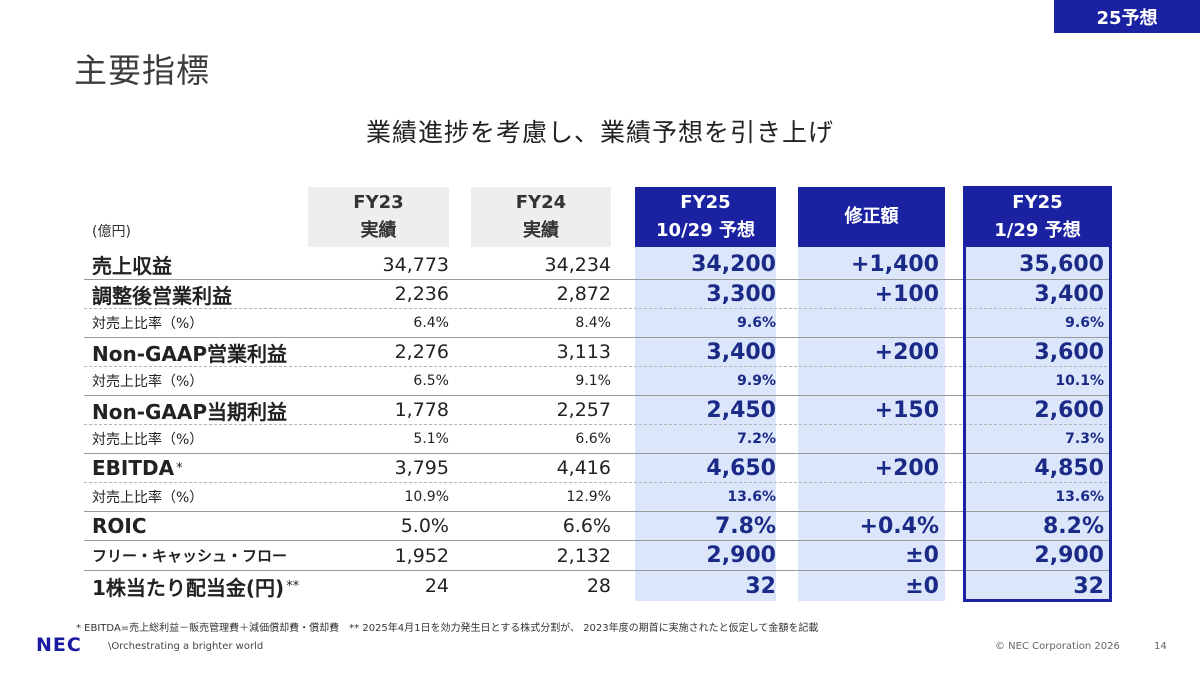  What do you see at coordinates (426, 497) in the screenshot?
I see `cell-fy23: 10.9%` at bounding box center [426, 497].